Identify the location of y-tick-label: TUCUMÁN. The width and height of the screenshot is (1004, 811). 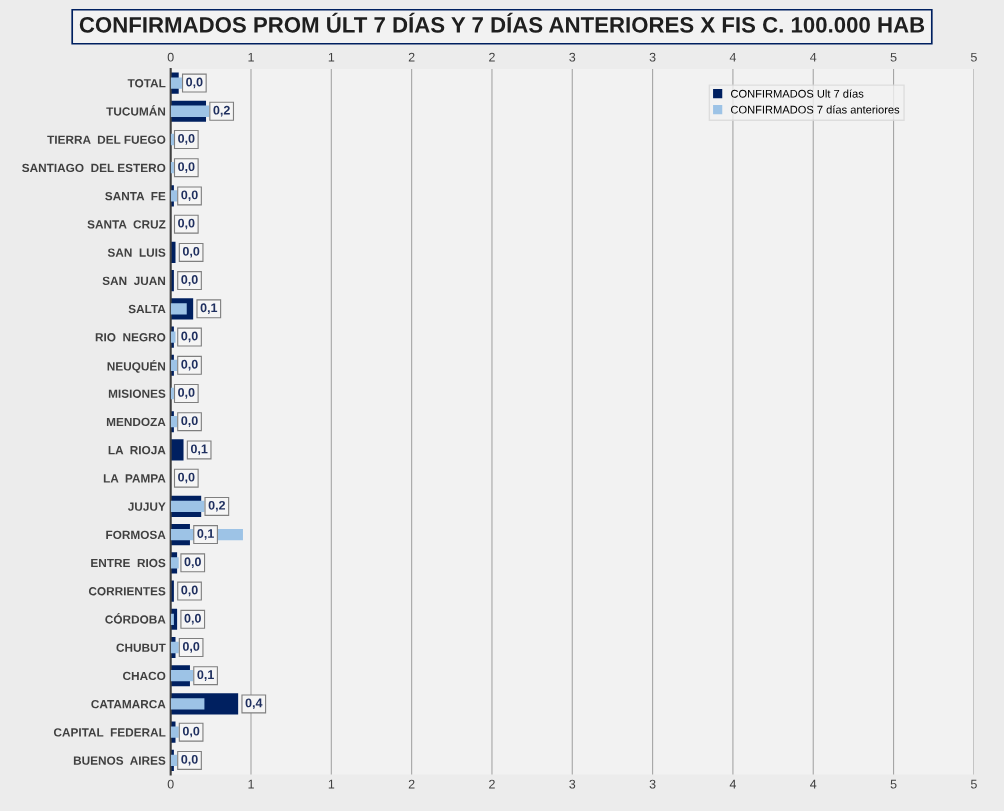
(136, 110).